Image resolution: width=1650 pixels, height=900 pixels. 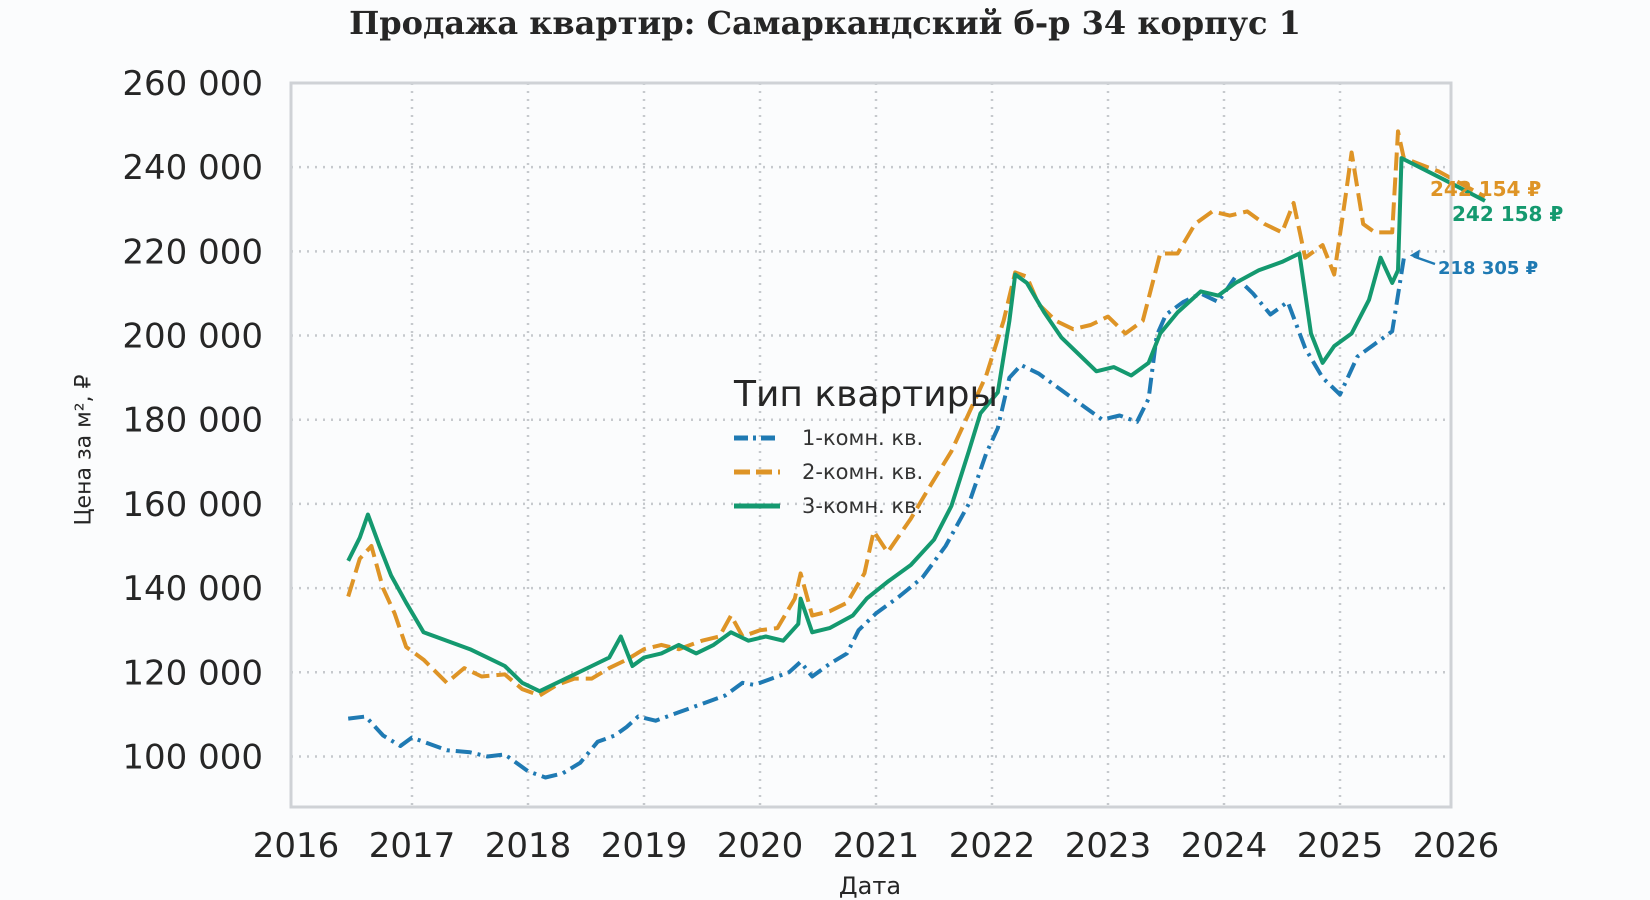 What do you see at coordinates (870, 886) in the screenshot?
I see `x-axis-label: Дата` at bounding box center [870, 886].